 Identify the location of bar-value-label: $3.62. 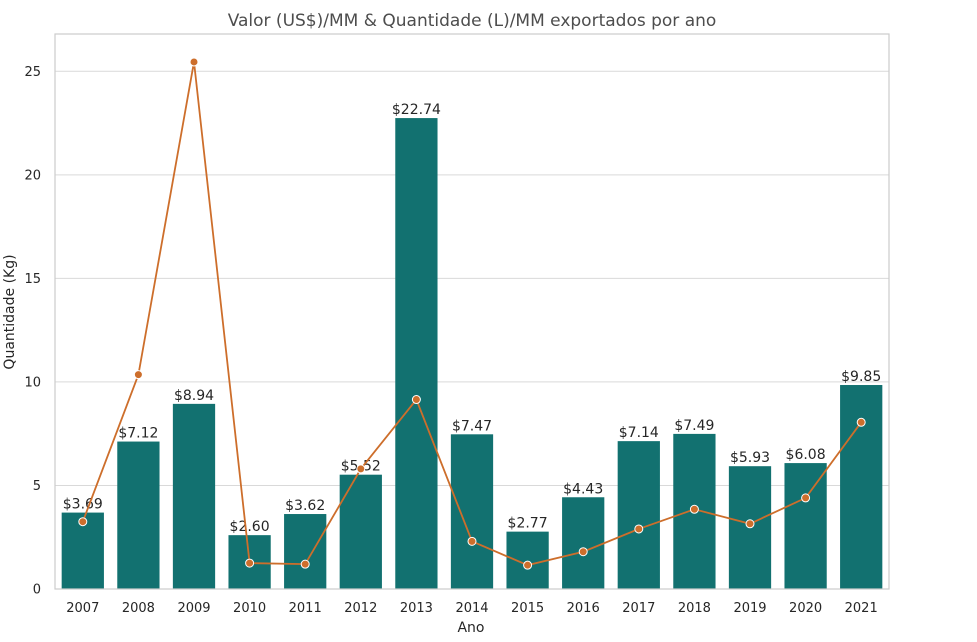
(305, 506).